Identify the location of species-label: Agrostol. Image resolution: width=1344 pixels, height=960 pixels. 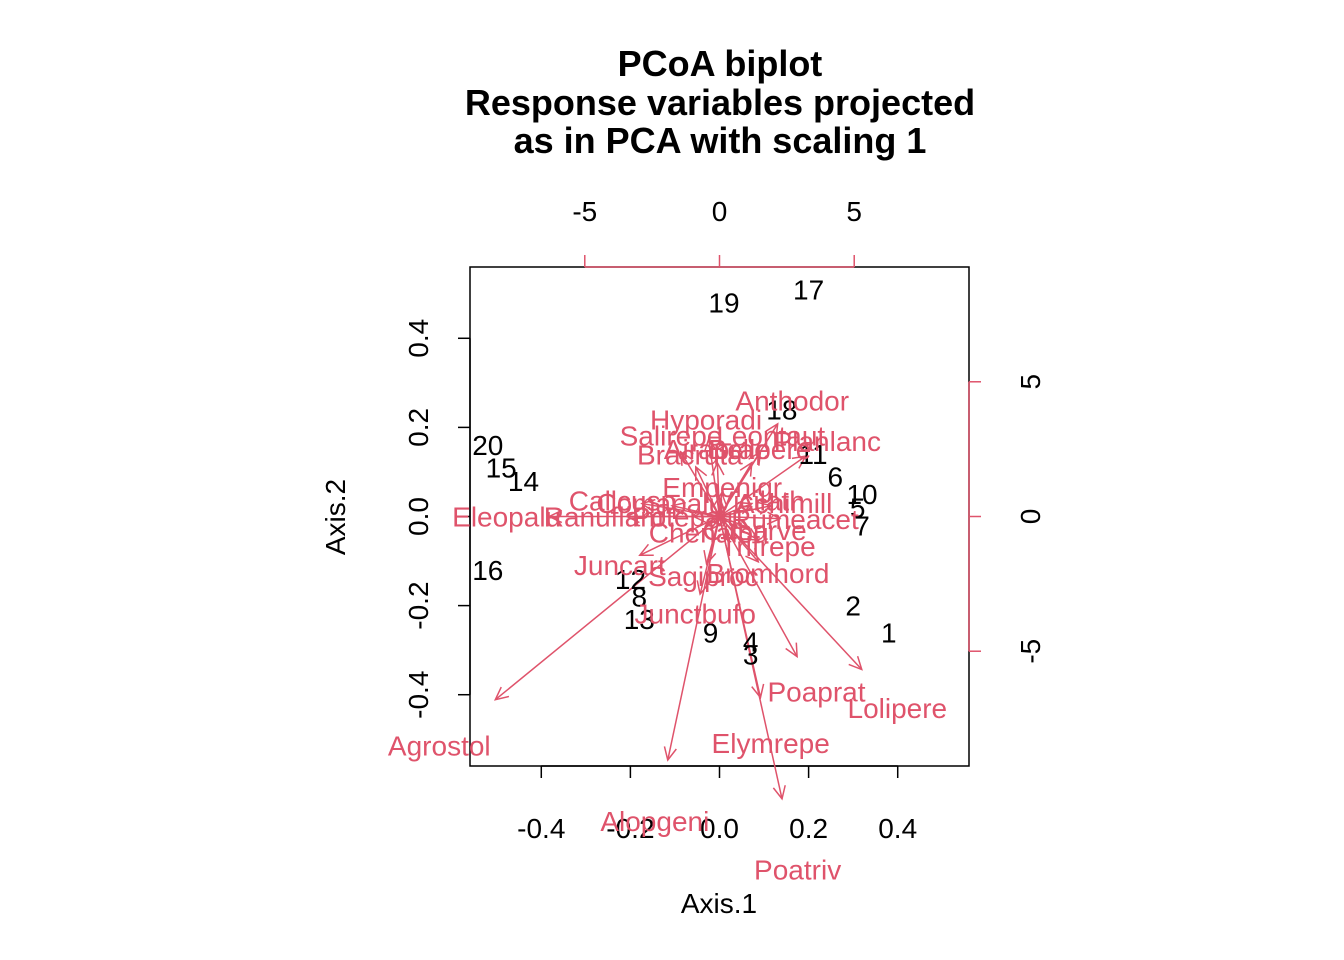
(439, 746).